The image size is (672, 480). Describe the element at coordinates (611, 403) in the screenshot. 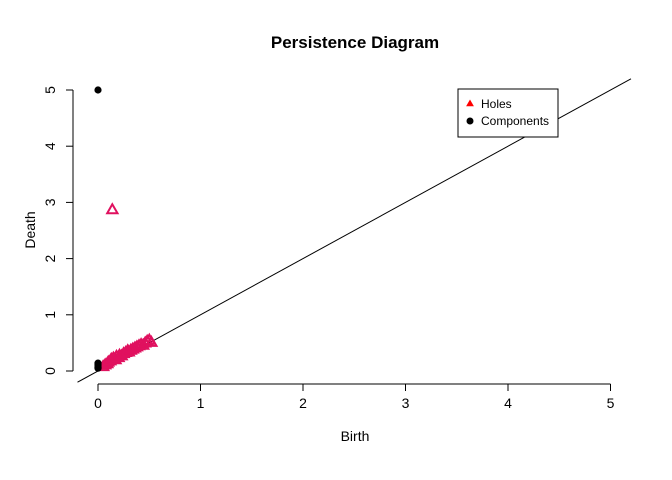

I see `x-tick-label: 5` at that location.